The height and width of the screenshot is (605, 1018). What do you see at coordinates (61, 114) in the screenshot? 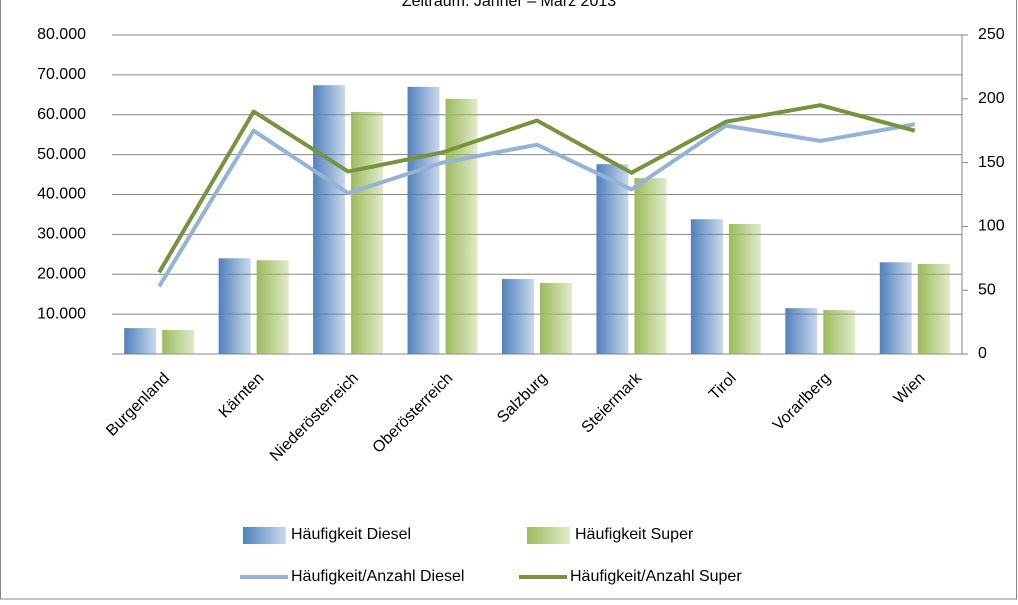
I see `y-tick-label: 60.000` at bounding box center [61, 114].